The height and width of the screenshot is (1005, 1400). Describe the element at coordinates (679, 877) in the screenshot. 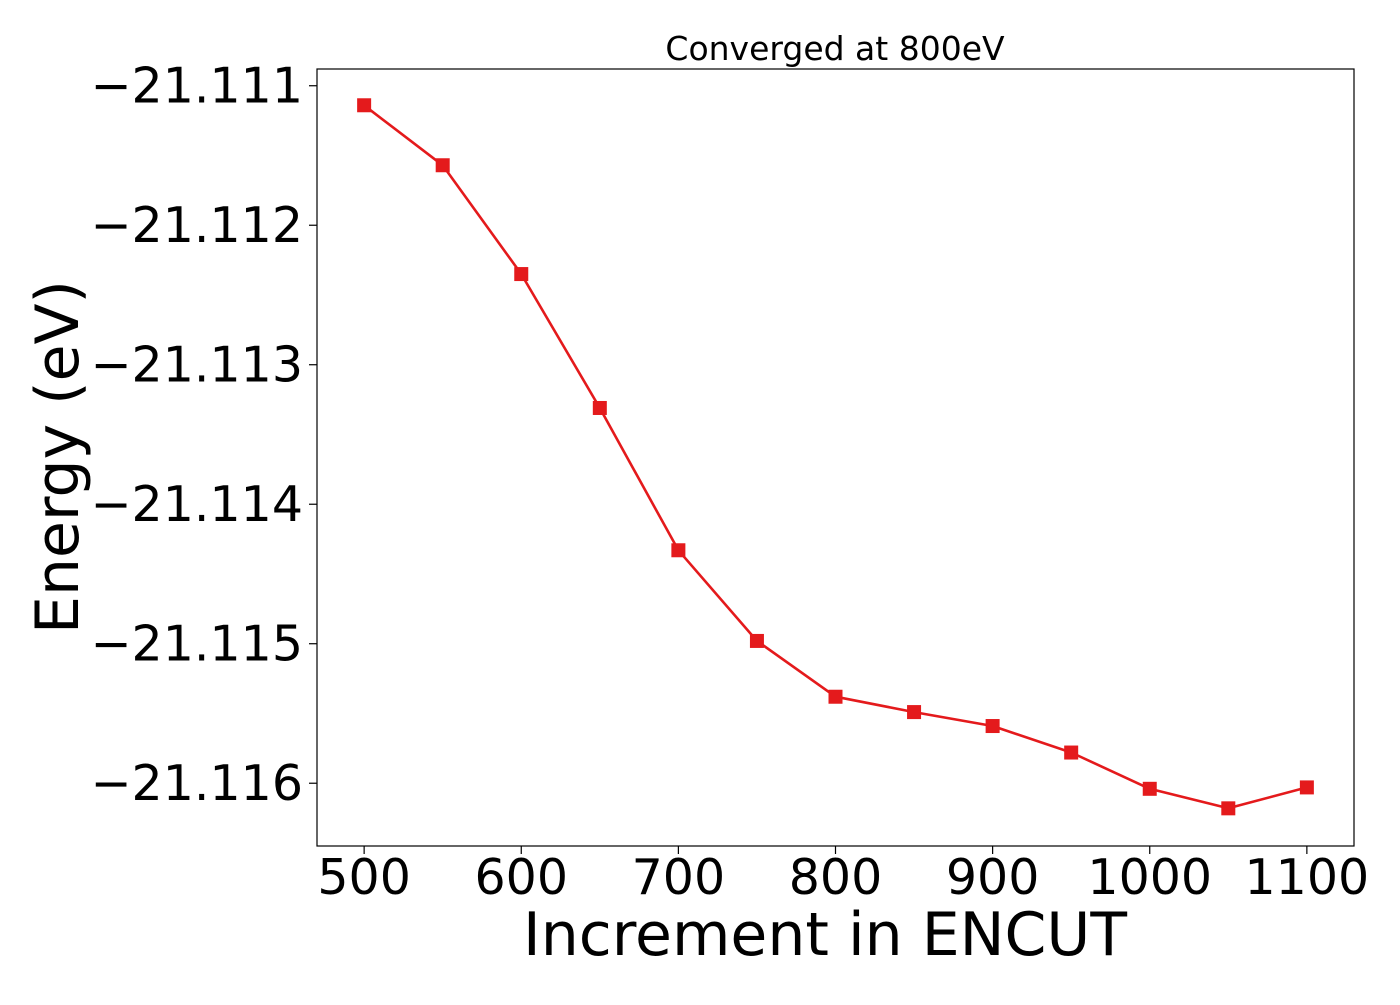

I see `x-tick-label: 700` at that location.